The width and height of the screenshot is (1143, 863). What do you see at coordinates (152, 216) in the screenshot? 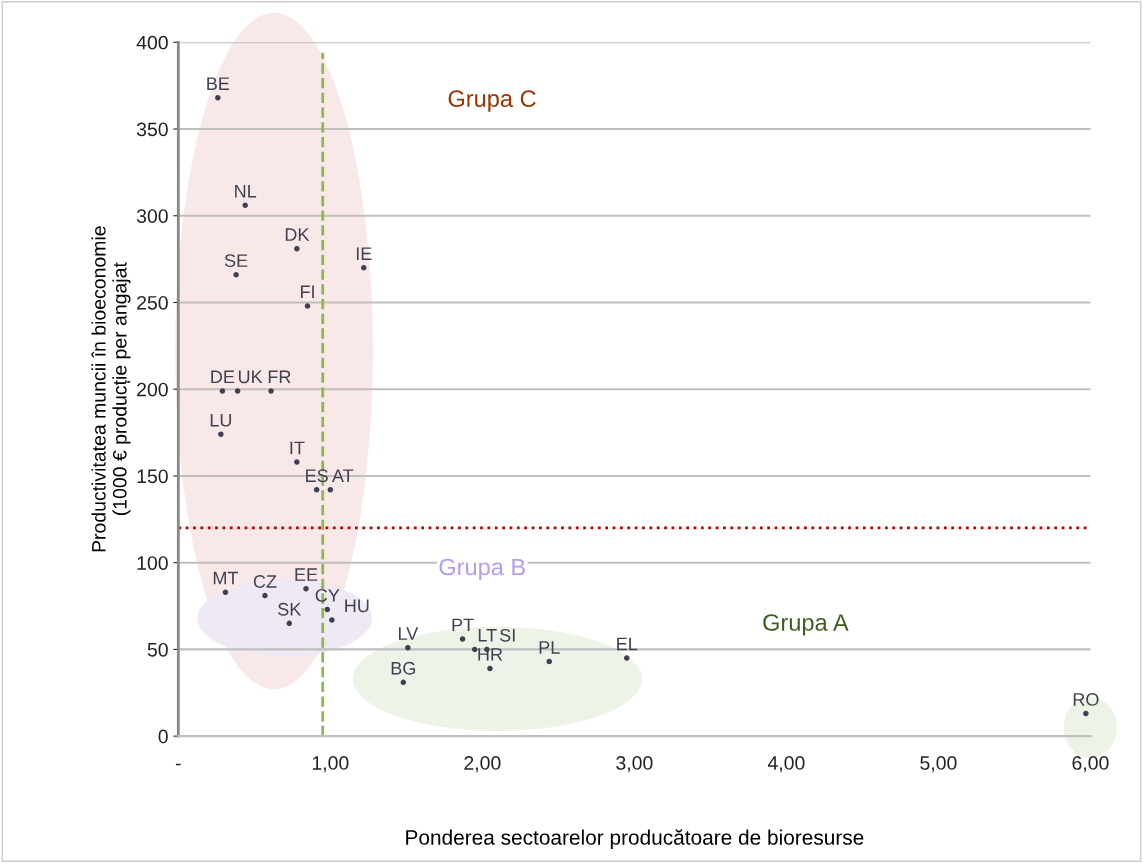
I see `y-tick-label: 300` at bounding box center [152, 216].